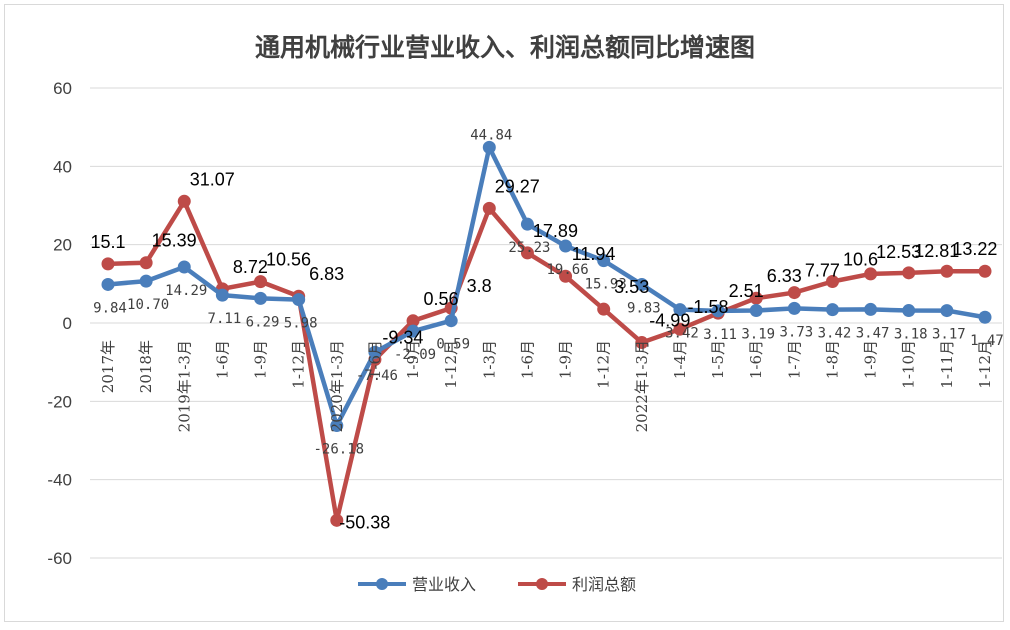  Describe the element at coordinates (225, 319) in the screenshot. I see `data-label-revenue: 7.11` at that location.